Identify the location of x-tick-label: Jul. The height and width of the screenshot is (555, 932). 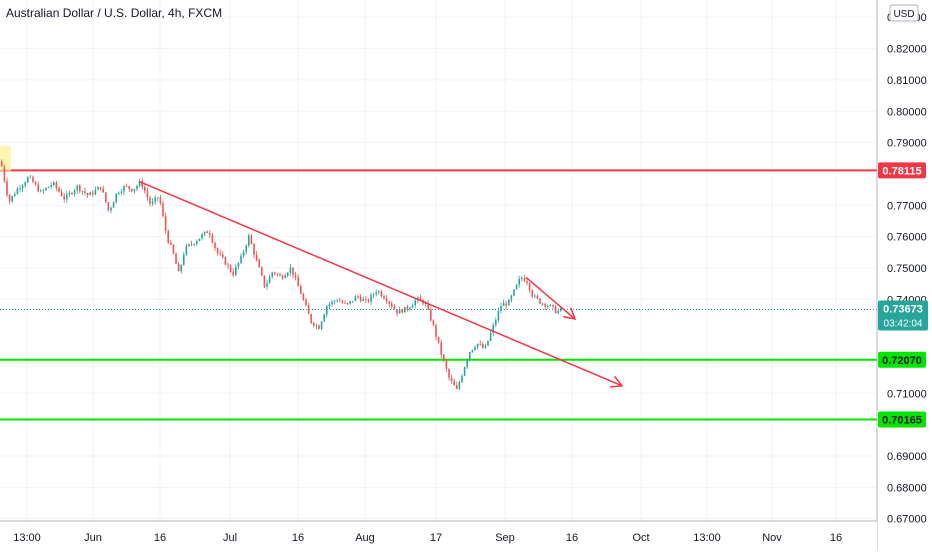
(230, 538).